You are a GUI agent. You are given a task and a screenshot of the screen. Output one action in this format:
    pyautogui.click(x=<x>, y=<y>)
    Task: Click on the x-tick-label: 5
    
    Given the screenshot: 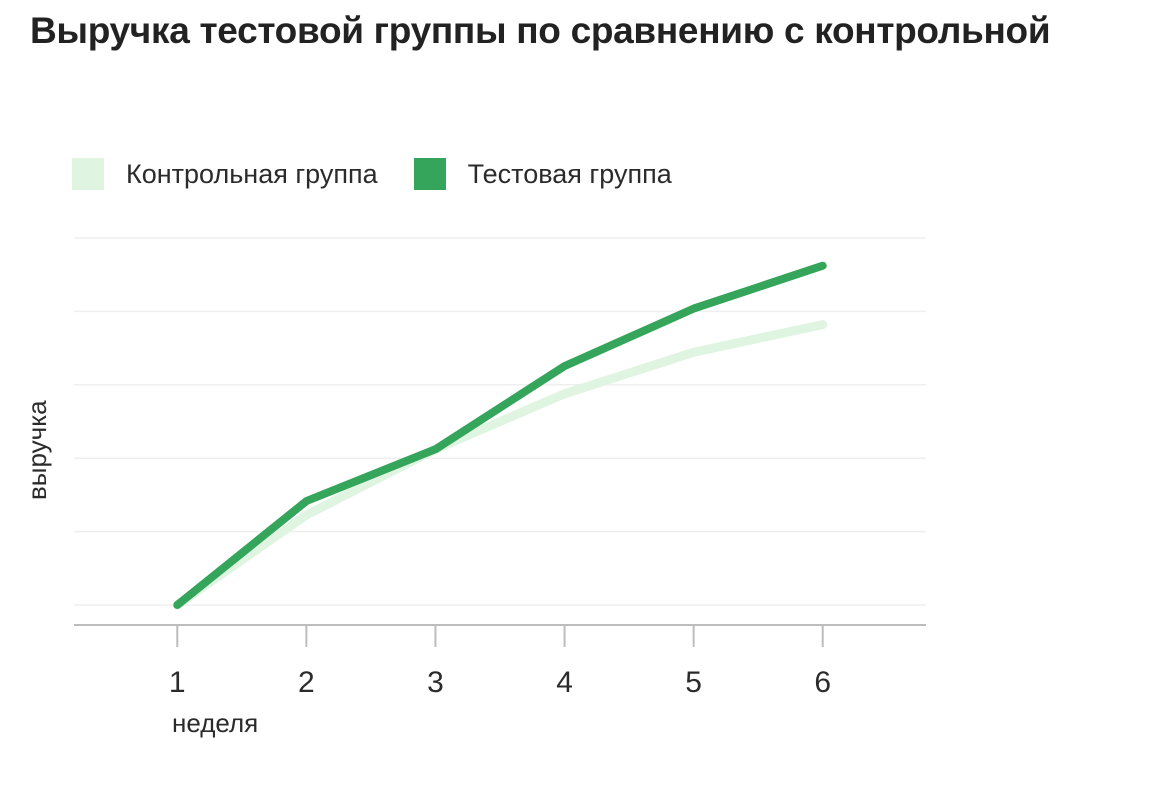 What is the action you would take?
    pyautogui.click(x=693, y=682)
    